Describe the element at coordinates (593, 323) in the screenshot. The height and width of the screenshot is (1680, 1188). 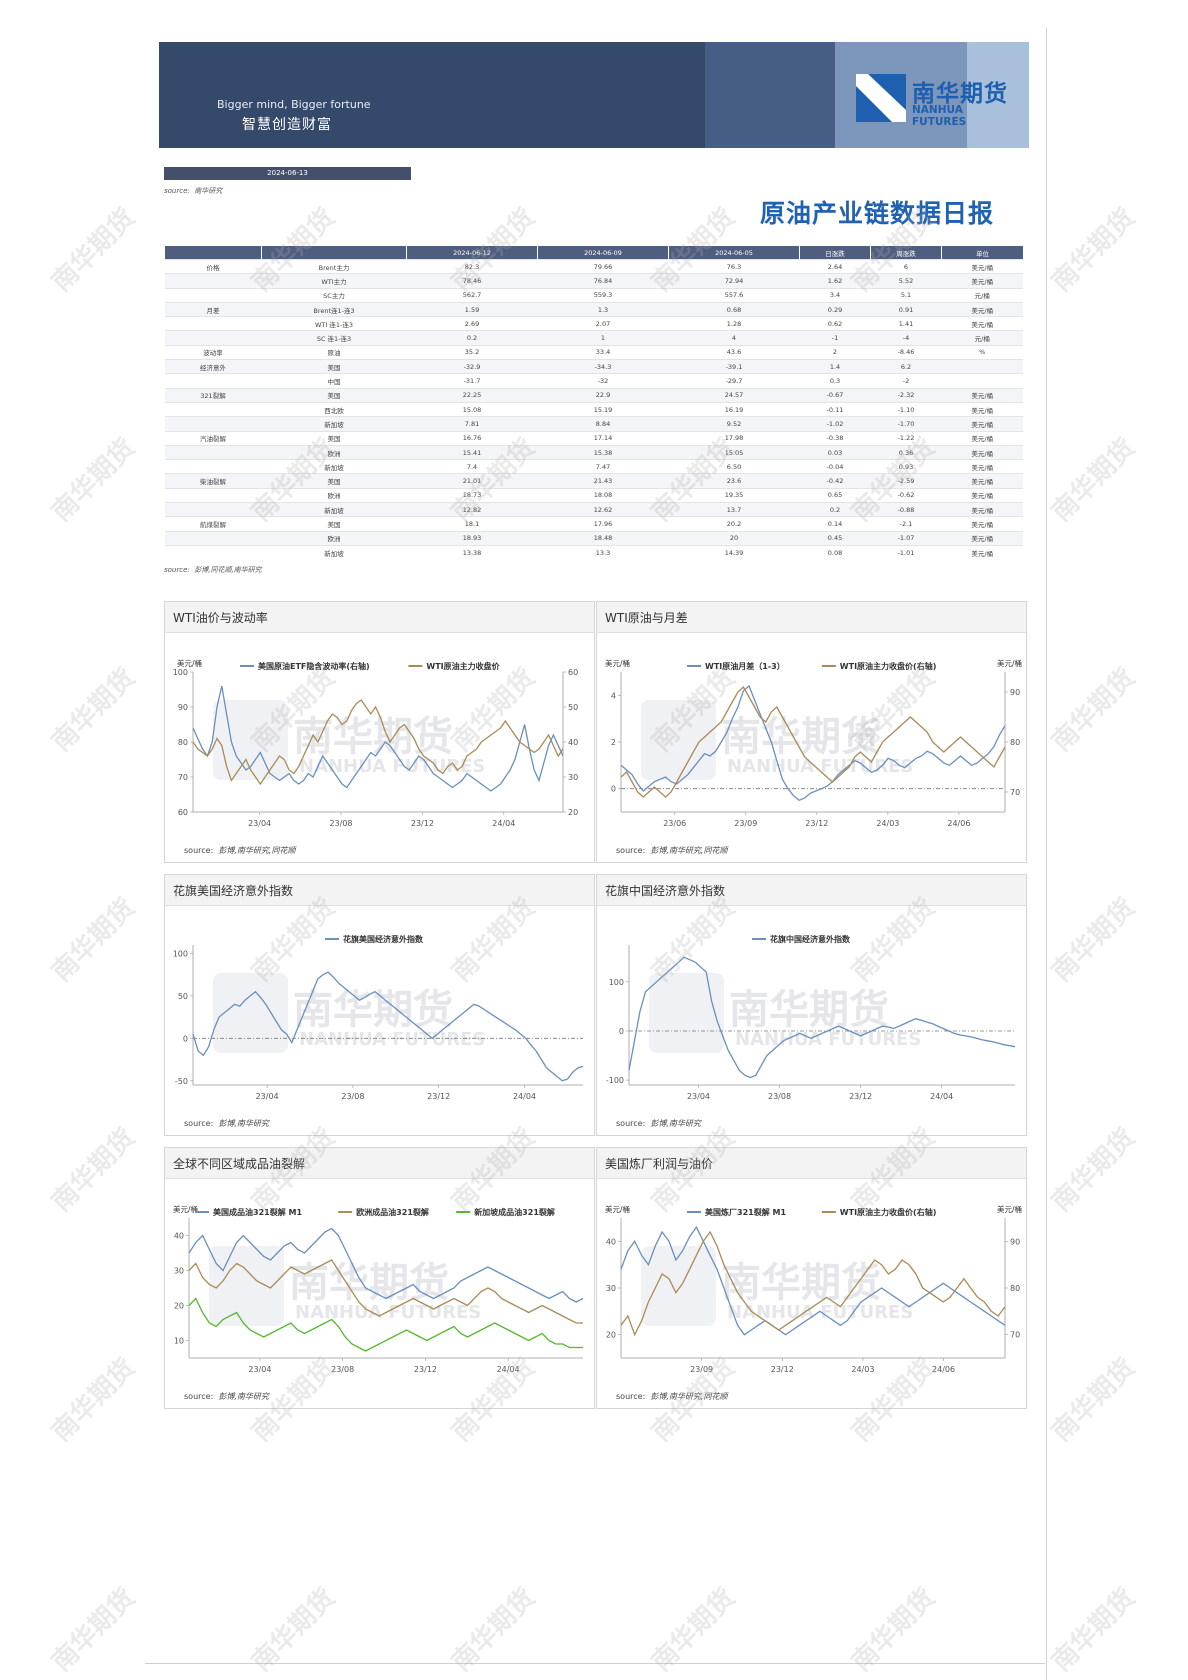
I see `table-row: WTI 连1-连3 2.69 2.07 1.28 0.62 1.41 美元/桶` at that location.